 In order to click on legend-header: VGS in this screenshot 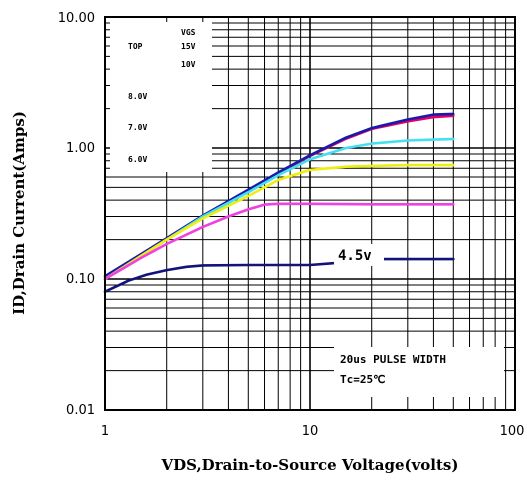, I will do `click(188, 32)`.